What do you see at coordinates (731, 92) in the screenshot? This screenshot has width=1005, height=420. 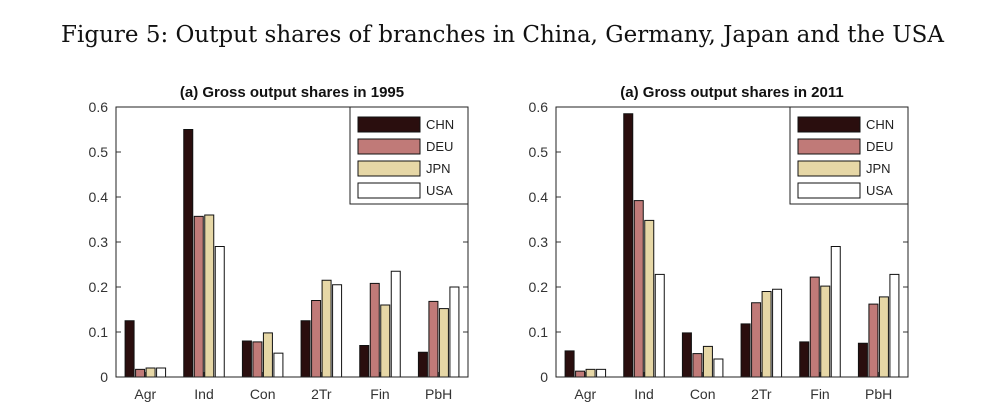 I see `chart-title: (a) Gross output shares in 2011` at bounding box center [731, 92].